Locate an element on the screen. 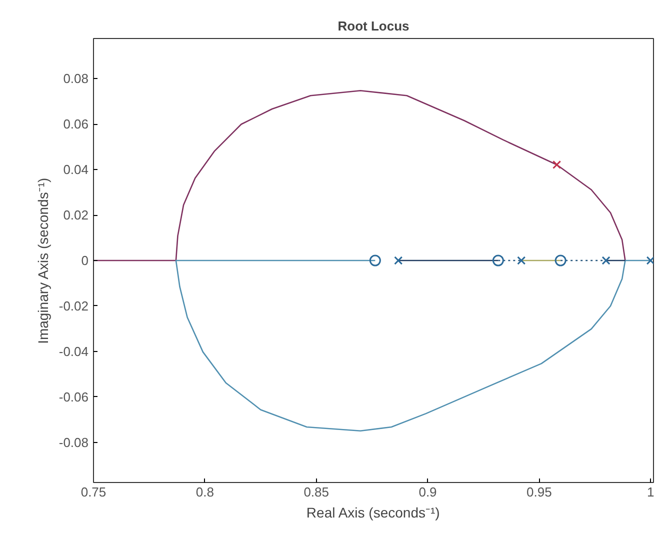  x-tick-label: 0.8 is located at coordinates (205, 492).